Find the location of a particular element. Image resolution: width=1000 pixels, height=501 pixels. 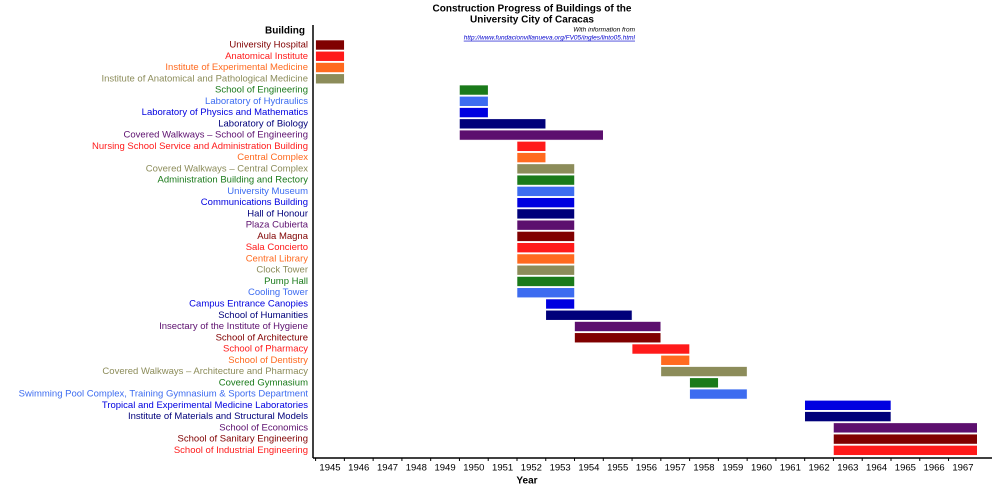

category-label: School of Industrial Engineering is located at coordinates (241, 450).